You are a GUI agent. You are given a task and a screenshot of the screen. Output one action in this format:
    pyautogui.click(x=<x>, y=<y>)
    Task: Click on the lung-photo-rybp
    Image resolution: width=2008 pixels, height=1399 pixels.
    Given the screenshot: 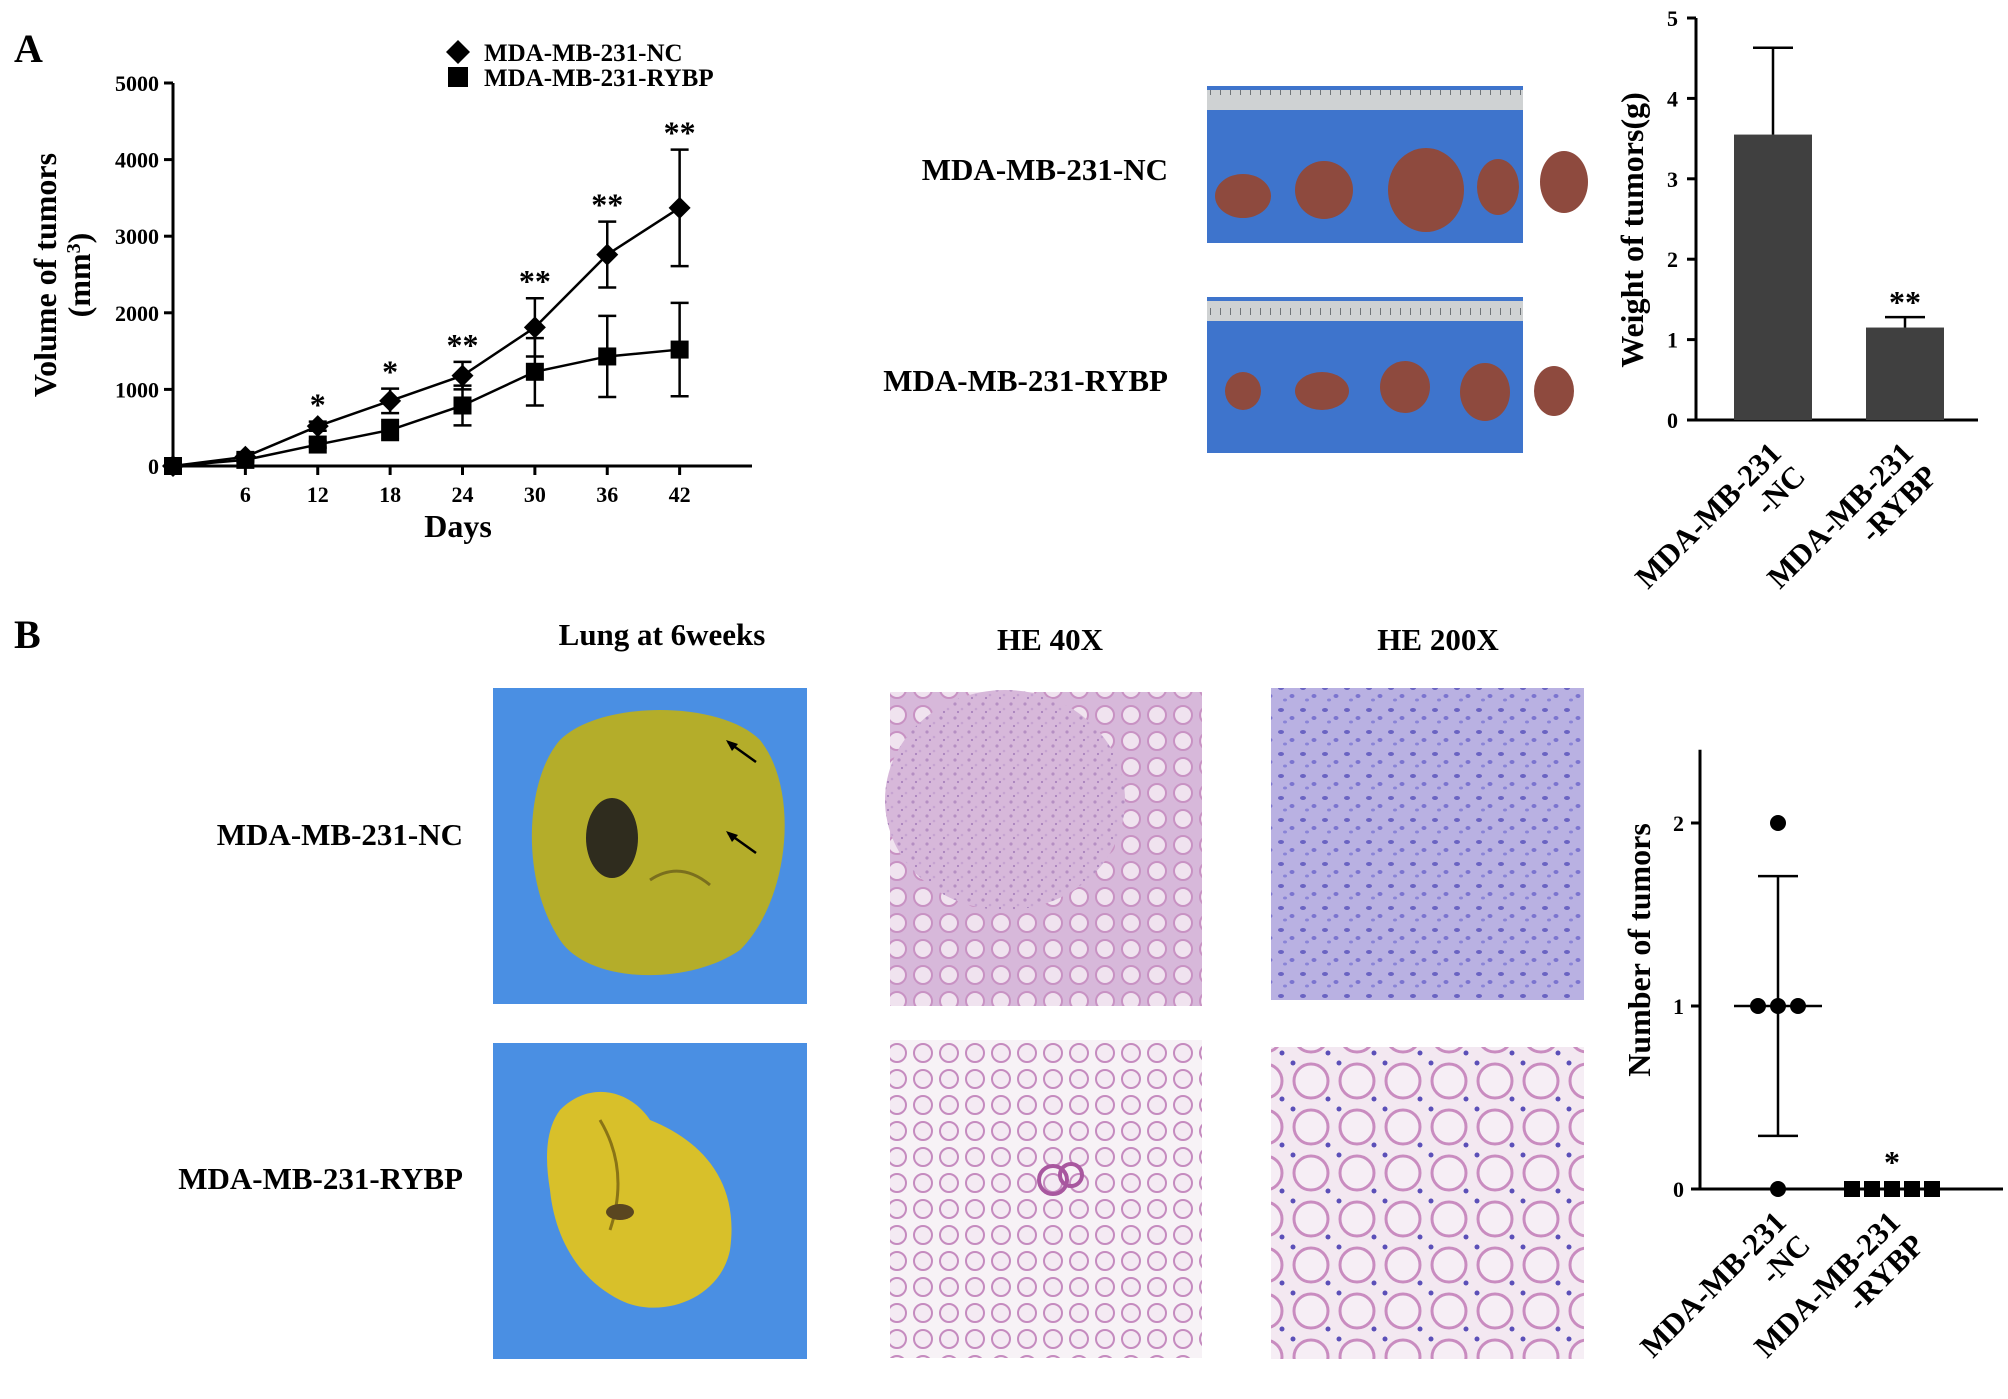 What is the action you would take?
    pyautogui.click(x=650, y=1201)
    